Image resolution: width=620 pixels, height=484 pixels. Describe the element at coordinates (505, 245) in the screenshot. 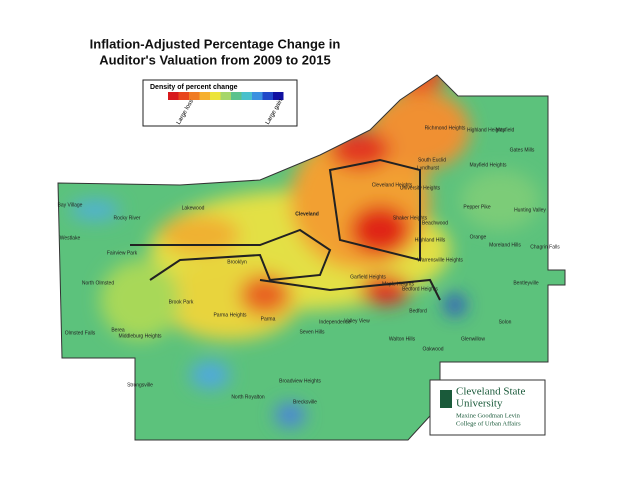

I see `place-label: Moreland Hills` at that location.